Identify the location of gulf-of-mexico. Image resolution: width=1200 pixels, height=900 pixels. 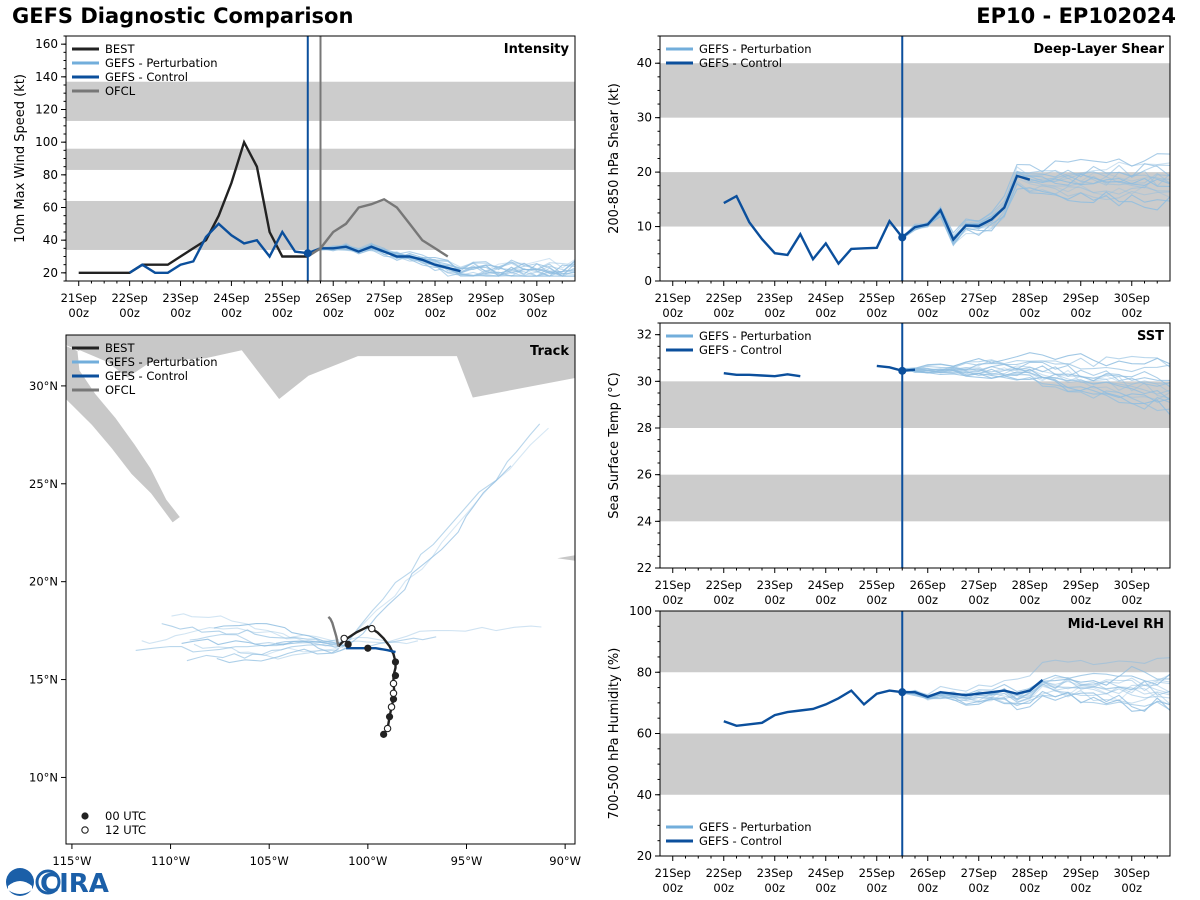
(493, 497).